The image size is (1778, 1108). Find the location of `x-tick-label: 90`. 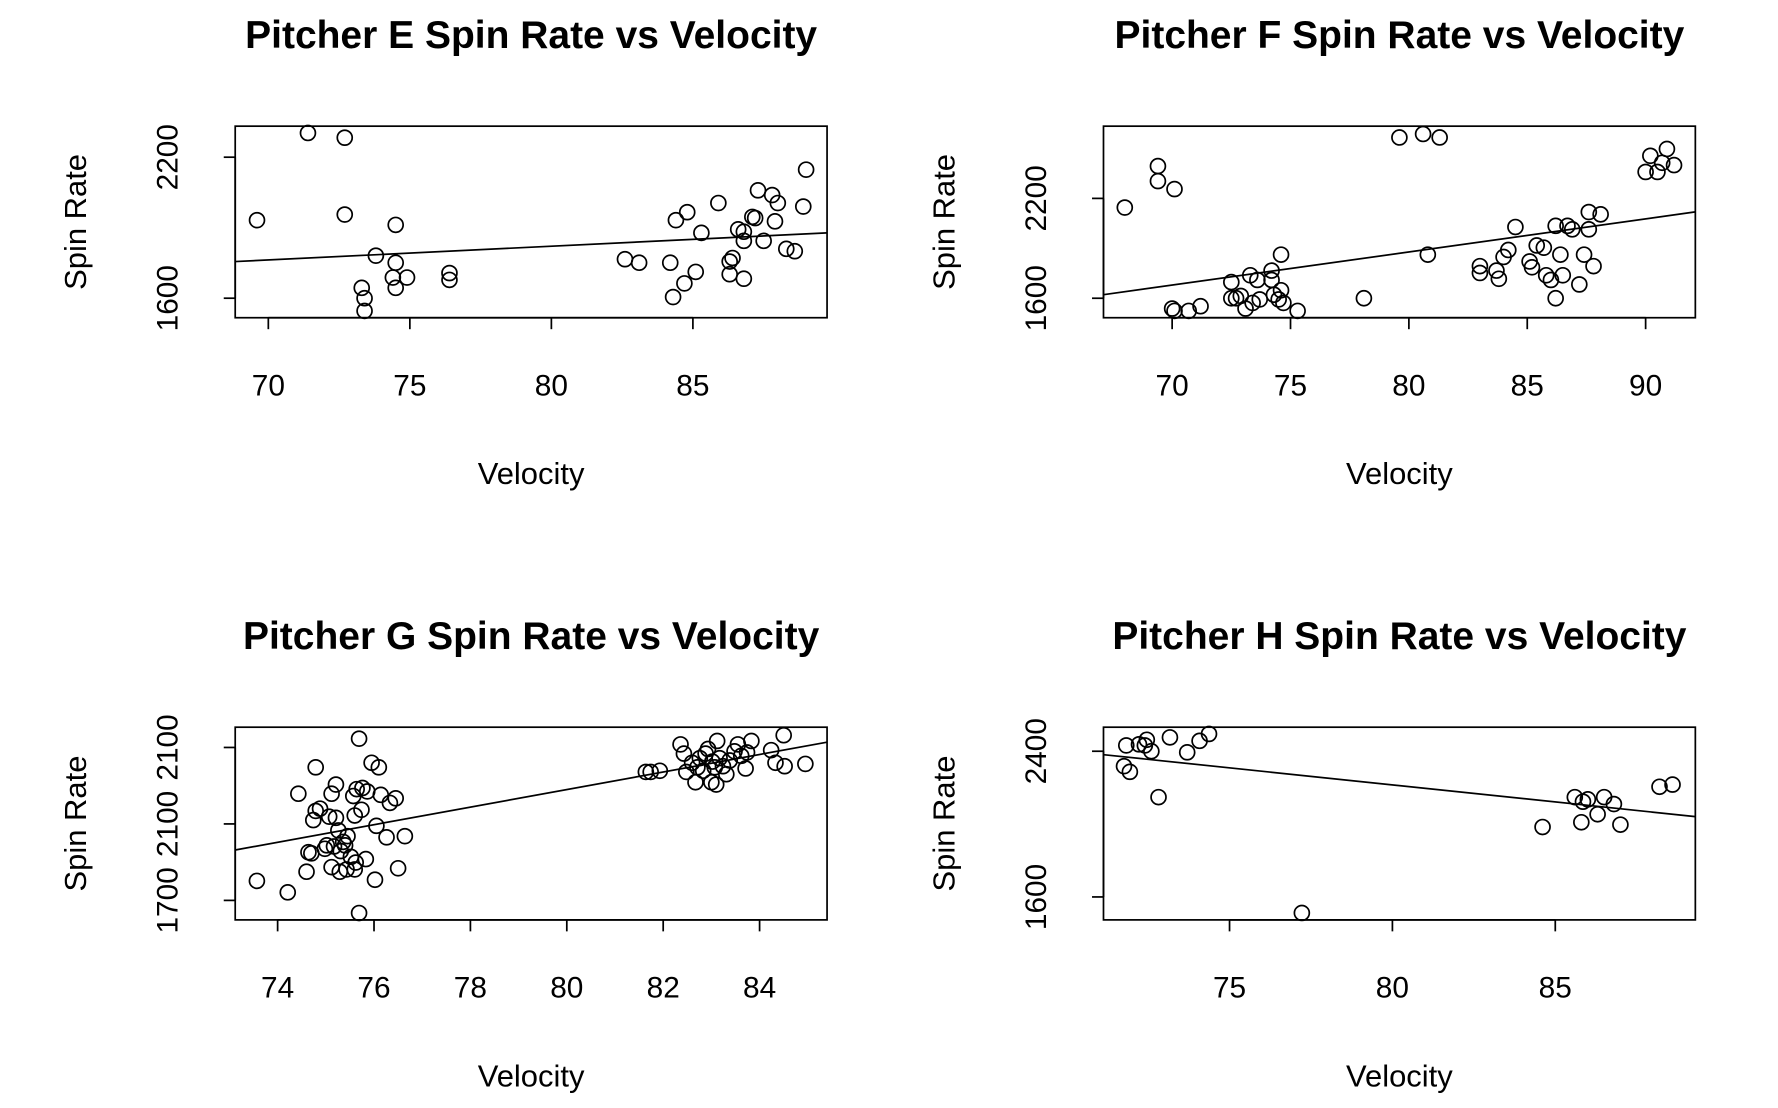

x-tick-label: 90 is located at coordinates (1645, 386).